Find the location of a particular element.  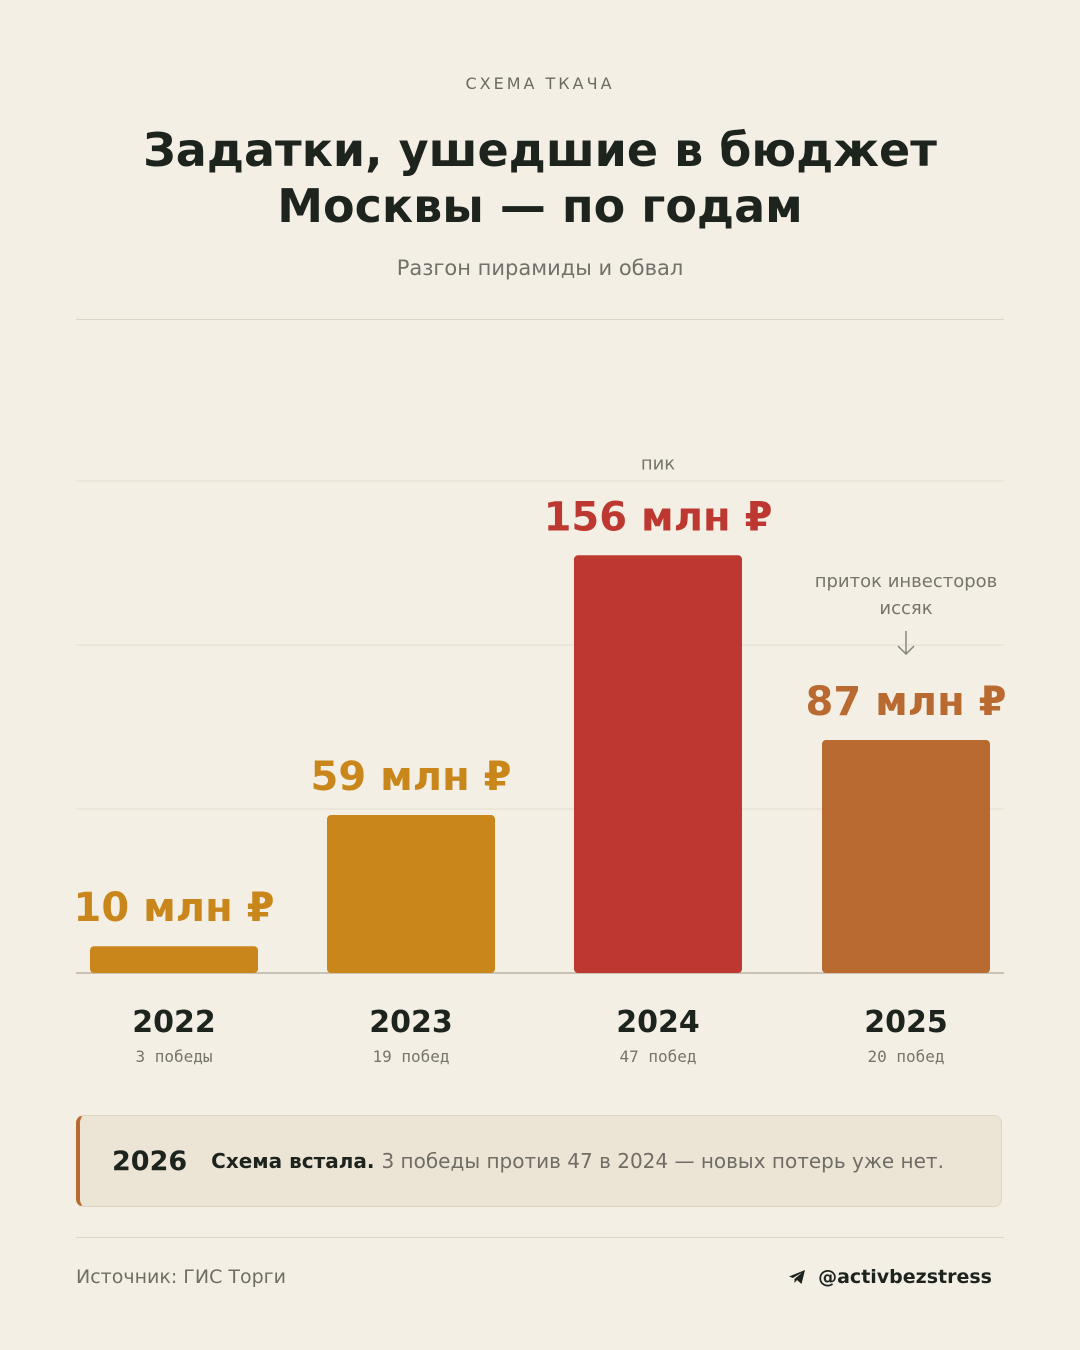

callout-headline: Схема встала. is located at coordinates (293, 1161).